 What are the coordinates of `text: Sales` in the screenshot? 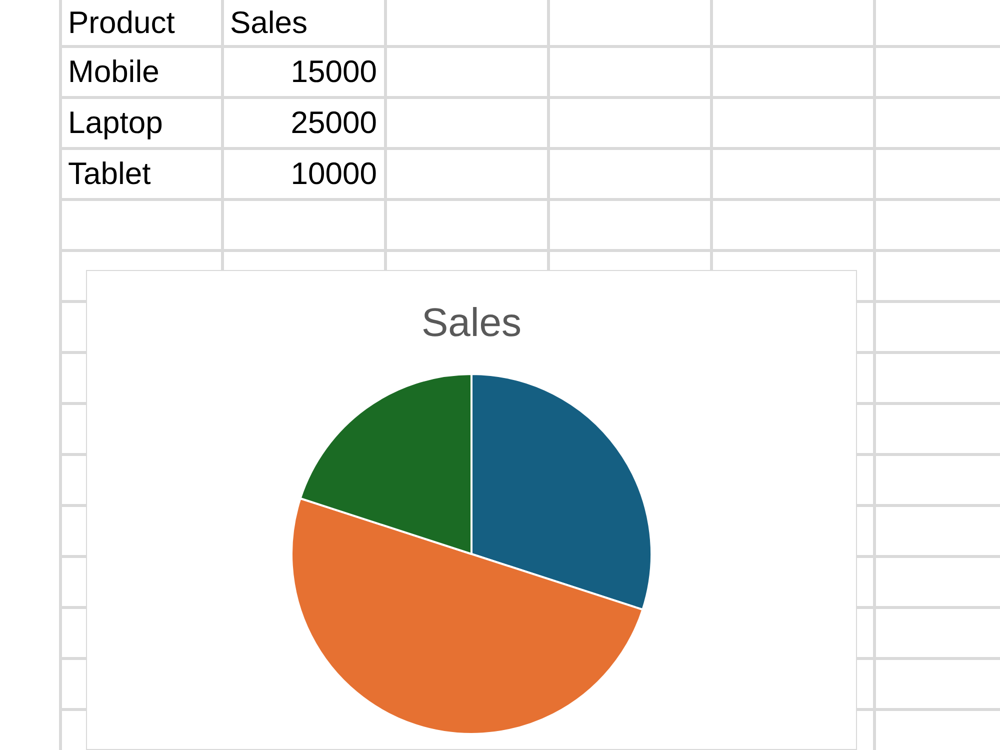 It's located at (269, 23).